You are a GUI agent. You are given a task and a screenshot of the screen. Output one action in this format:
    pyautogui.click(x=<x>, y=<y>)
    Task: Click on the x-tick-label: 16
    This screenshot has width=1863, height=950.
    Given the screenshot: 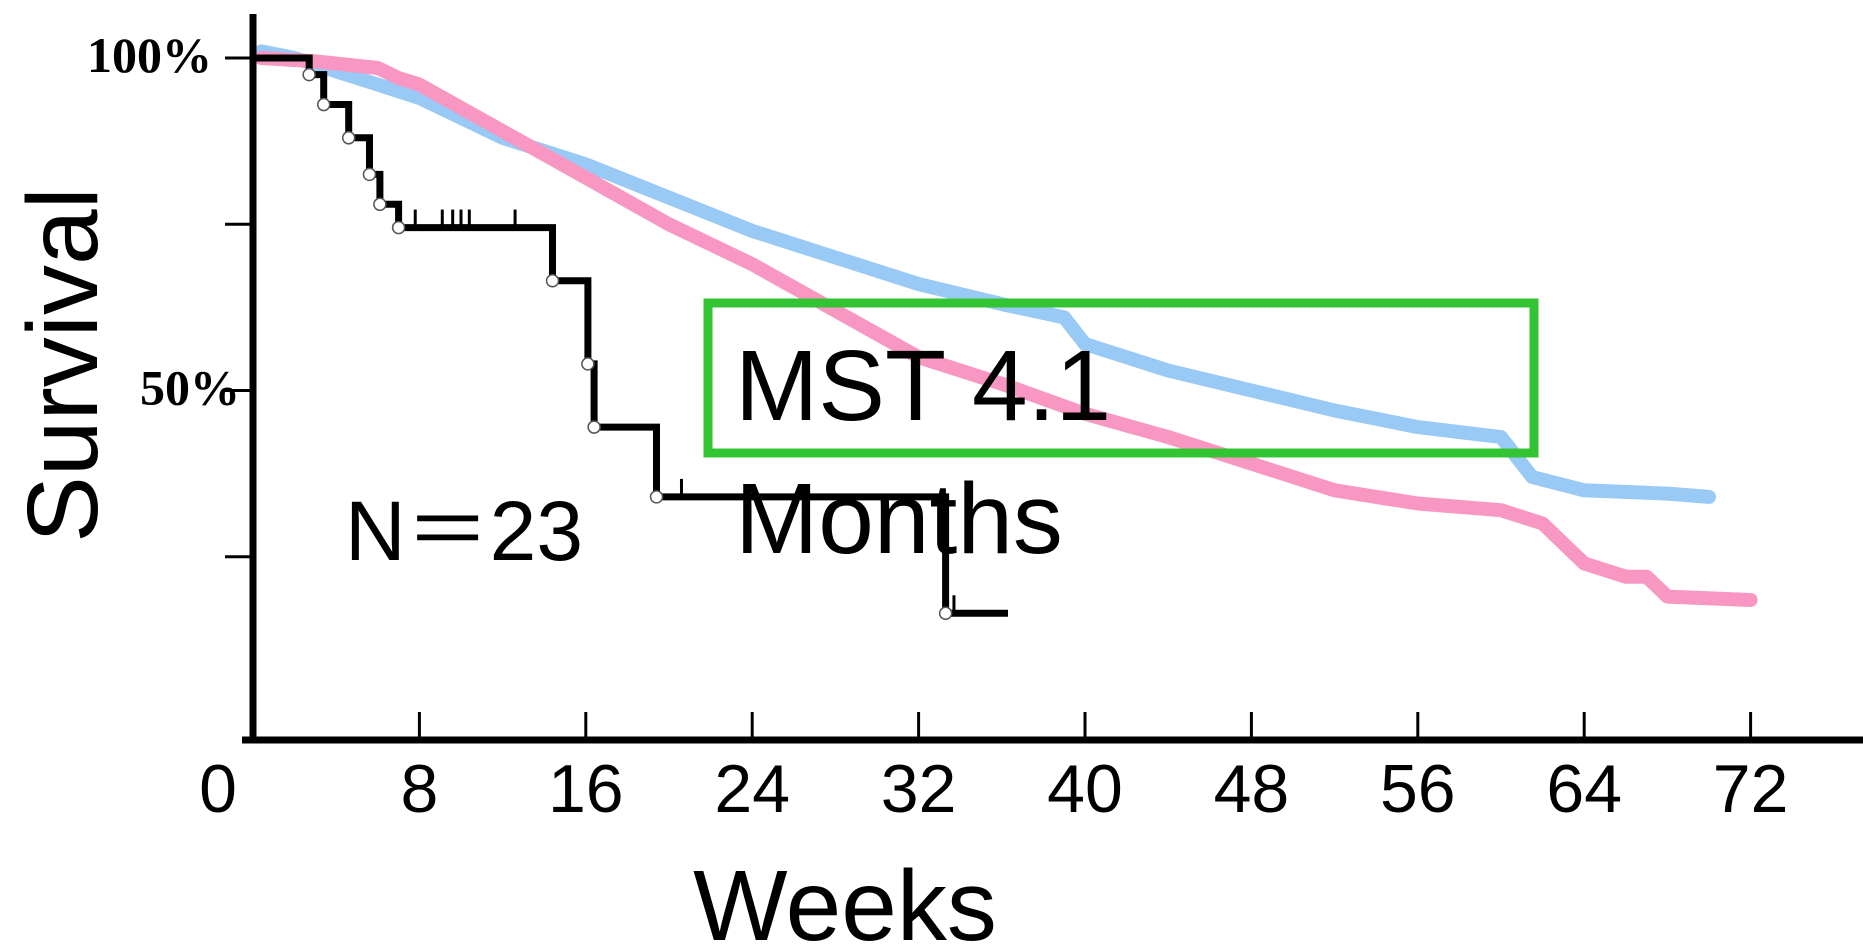 What is the action you would take?
    pyautogui.click(x=586, y=789)
    